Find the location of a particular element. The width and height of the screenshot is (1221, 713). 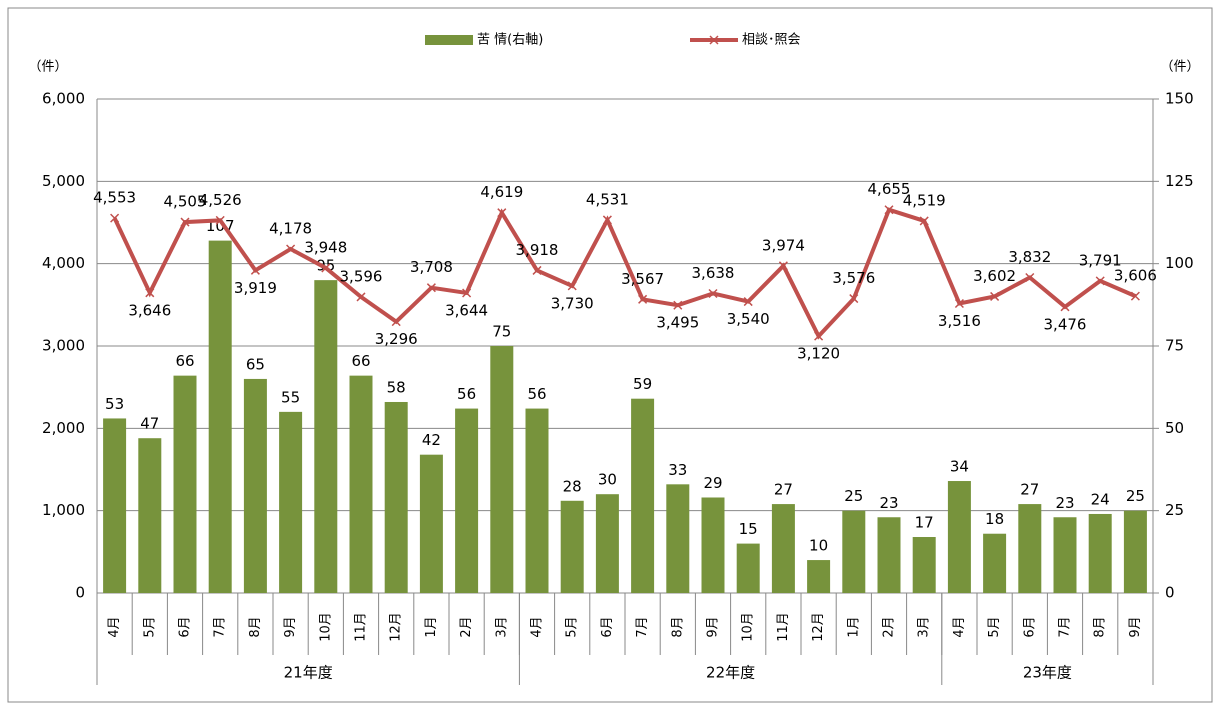

line-value-label: 3,596 is located at coordinates (361, 276).